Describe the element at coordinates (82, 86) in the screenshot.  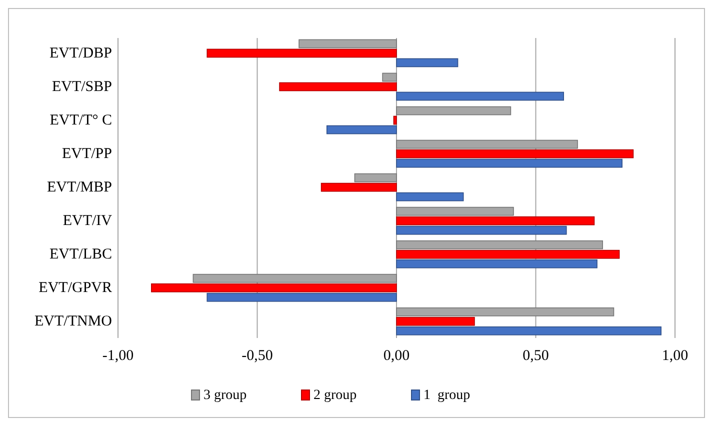
I see `y-tick-label: EVT/SBP` at that location.